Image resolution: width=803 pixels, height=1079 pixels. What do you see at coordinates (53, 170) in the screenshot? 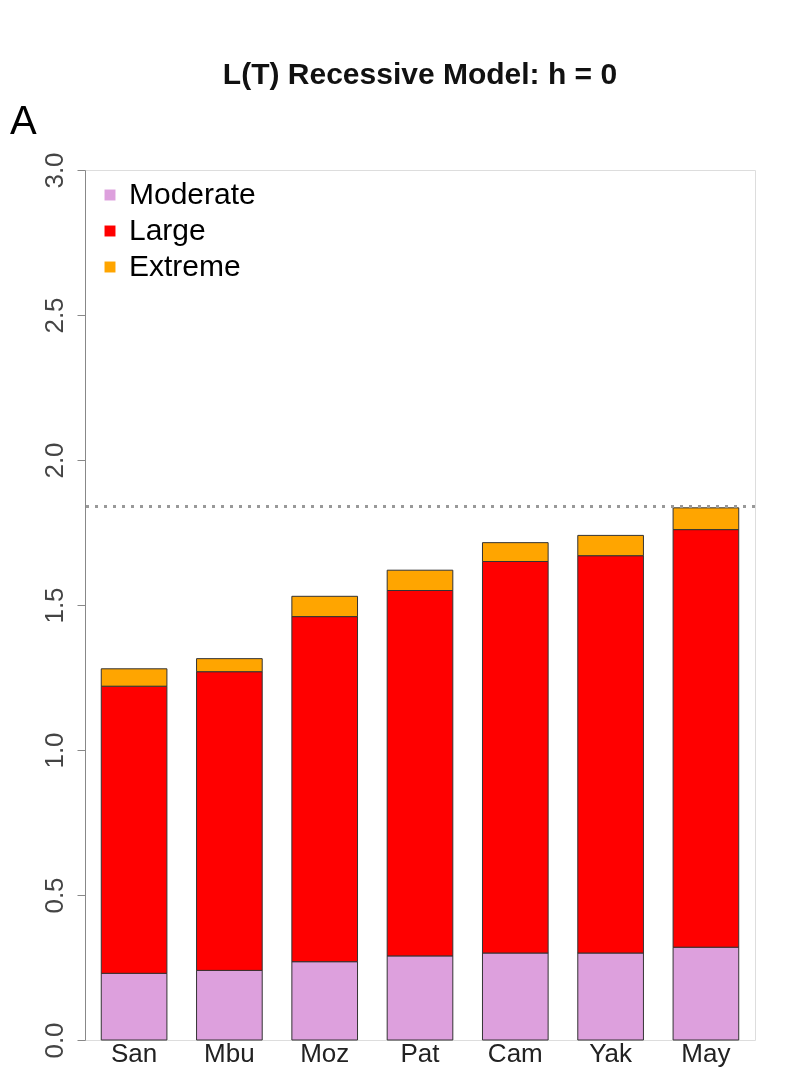
I see `y-tick-label: 3.0` at bounding box center [53, 170].